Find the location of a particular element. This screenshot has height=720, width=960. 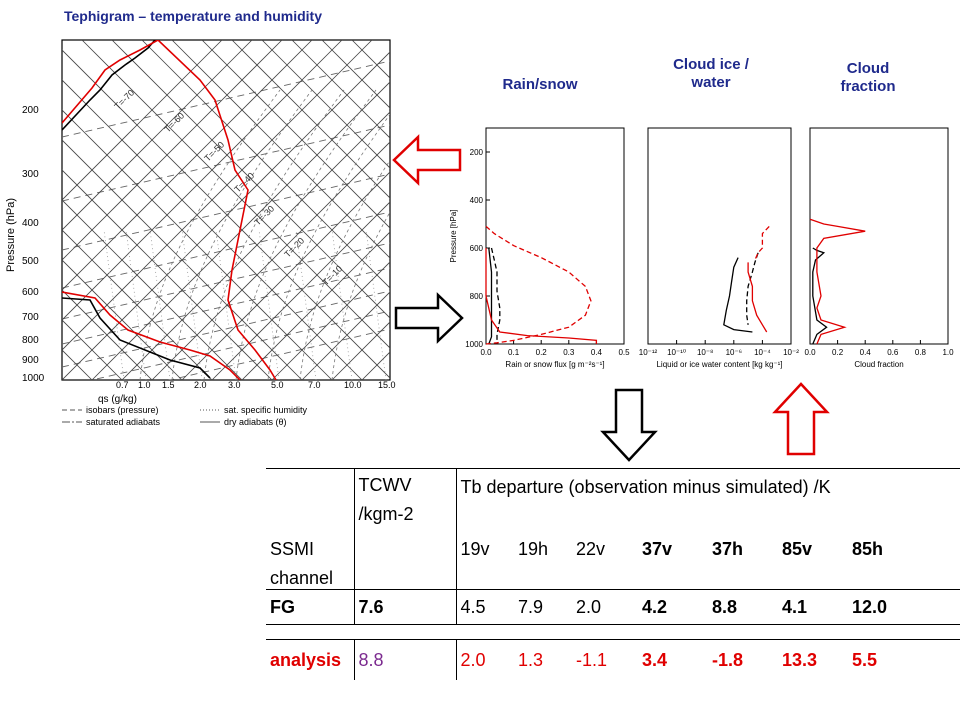

x-tick-label: 1.0 is located at coordinates (948, 352).